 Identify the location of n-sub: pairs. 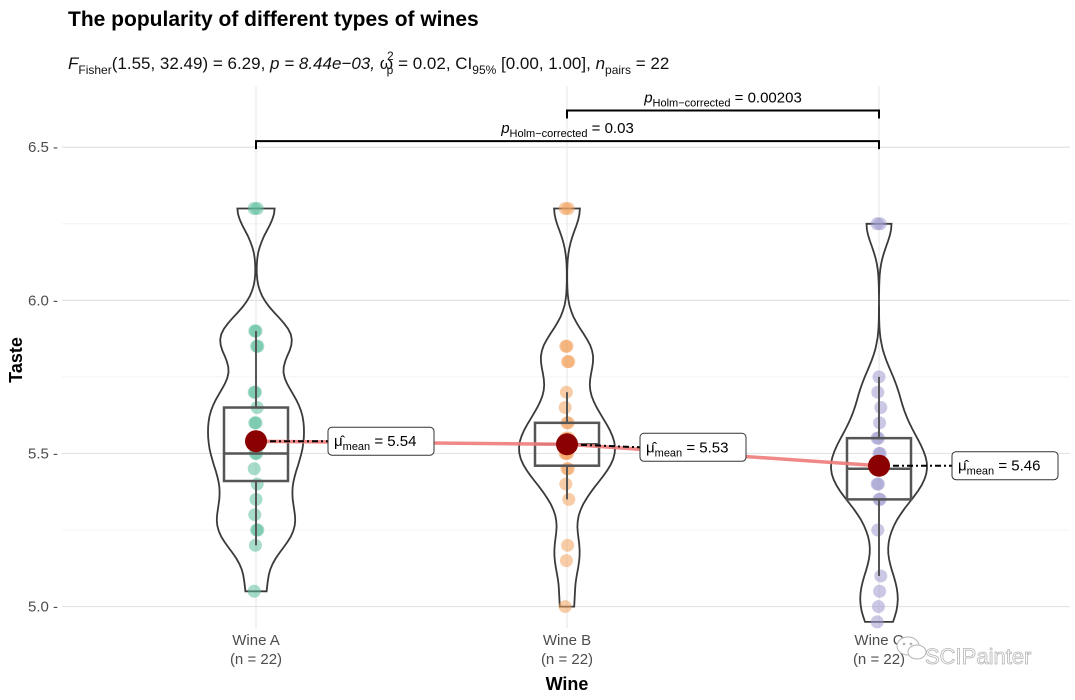
(618, 70).